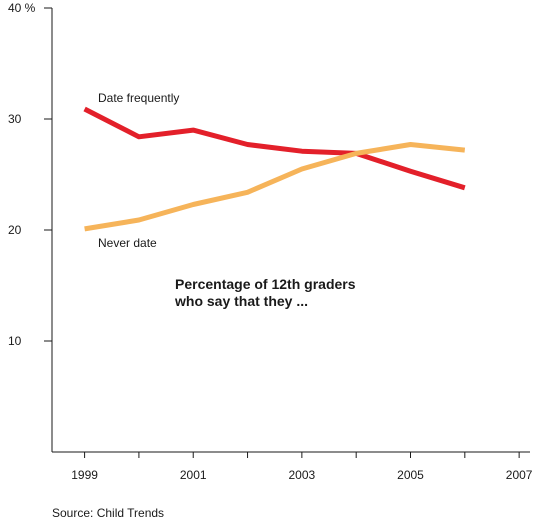 This screenshot has width=533, height=522. I want to click on series-line-never-date, so click(275, 187).